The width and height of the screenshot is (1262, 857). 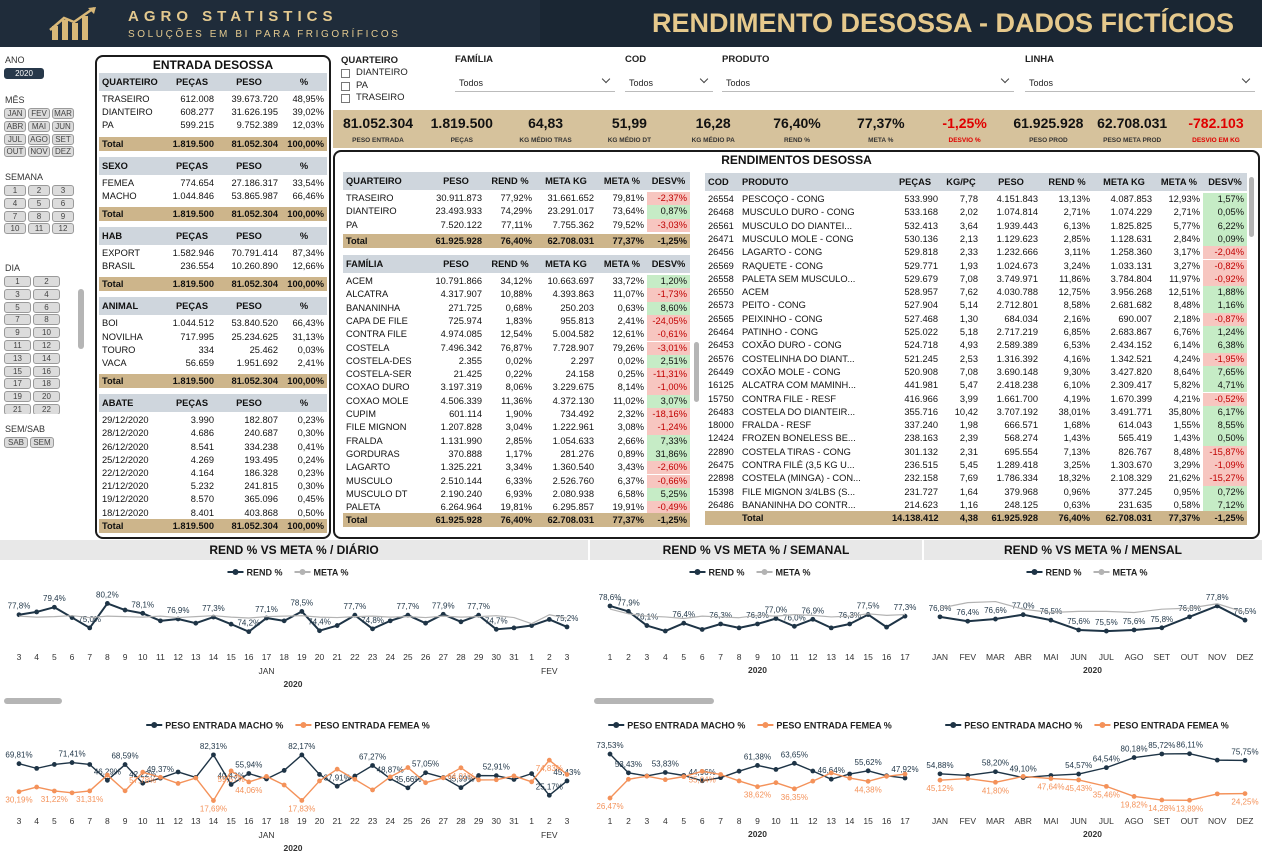 What do you see at coordinates (776, 657) in the screenshot?
I see `x-tick-label: 10` at bounding box center [776, 657].